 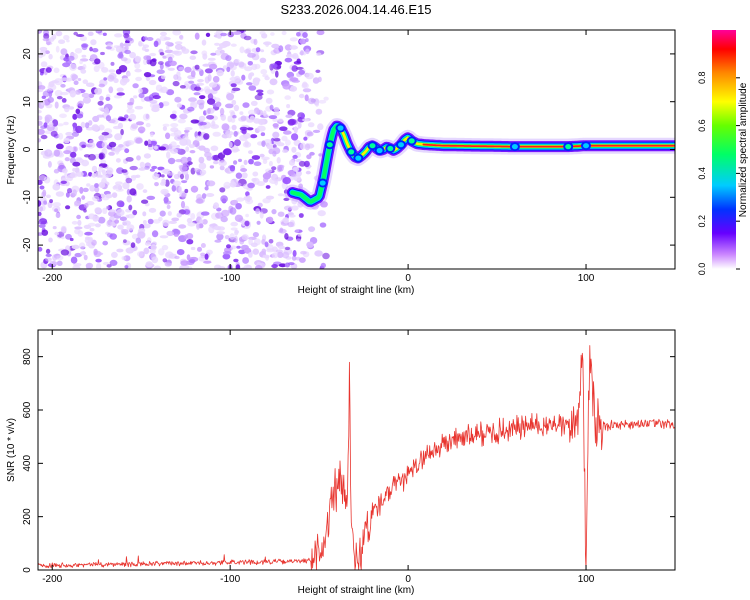 What do you see at coordinates (702, 173) in the screenshot?
I see `colorbar-tick-label: 0.4` at bounding box center [702, 173].